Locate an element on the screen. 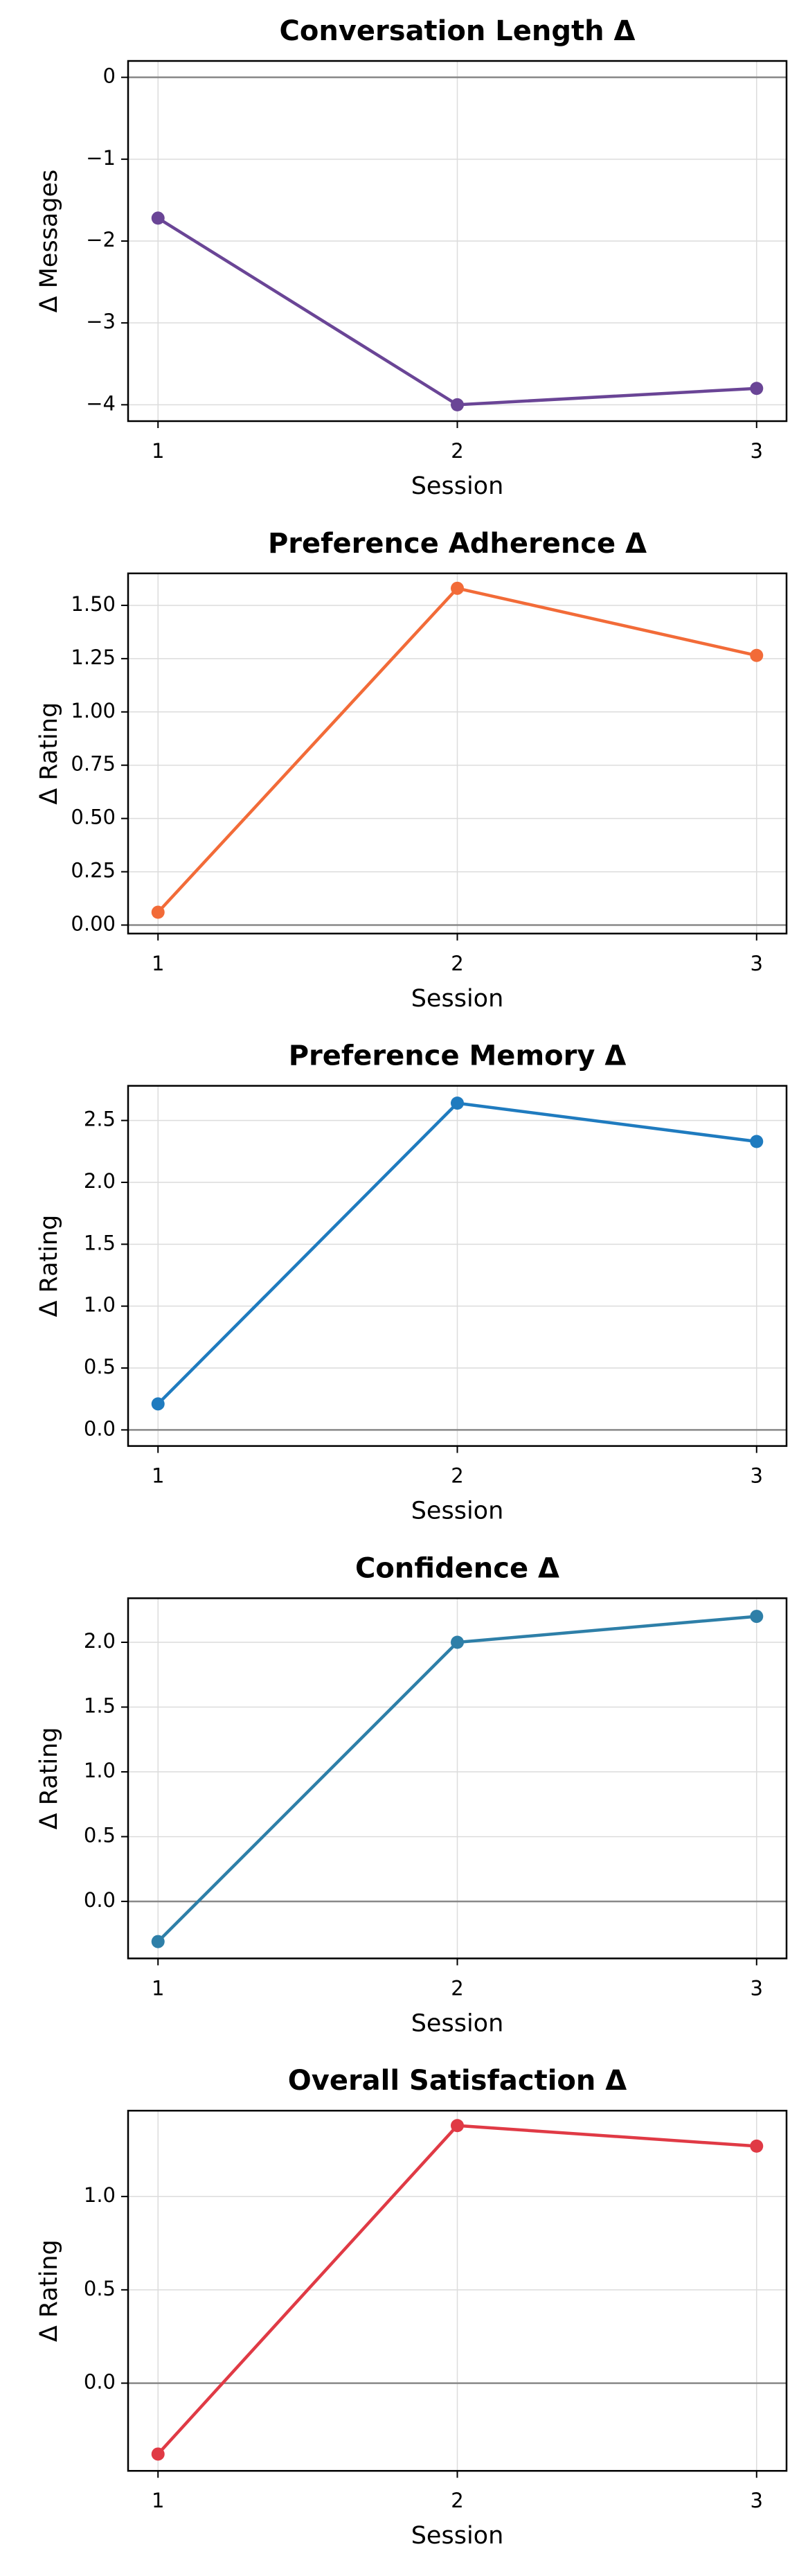 The height and width of the screenshot is (2576, 808). chart-title: Conversation Length Δ is located at coordinates (458, 31).